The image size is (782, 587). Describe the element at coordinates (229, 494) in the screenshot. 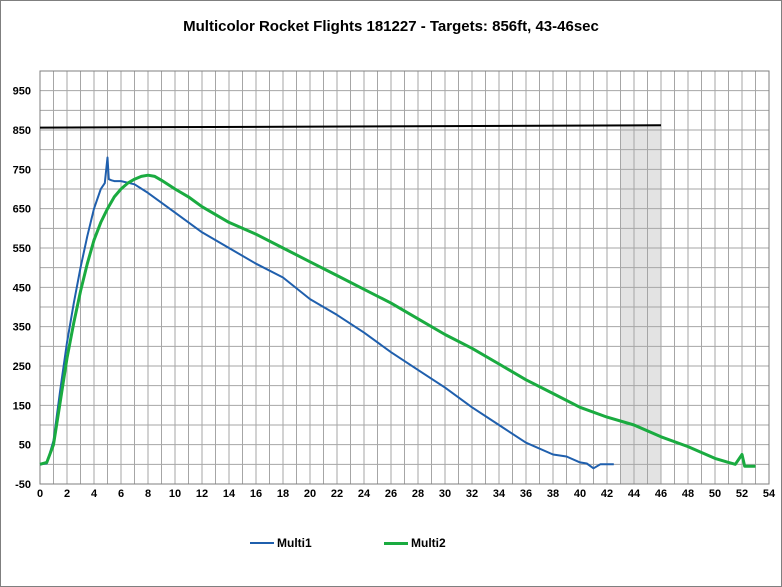

I see `x-tick-label: 14` at that location.